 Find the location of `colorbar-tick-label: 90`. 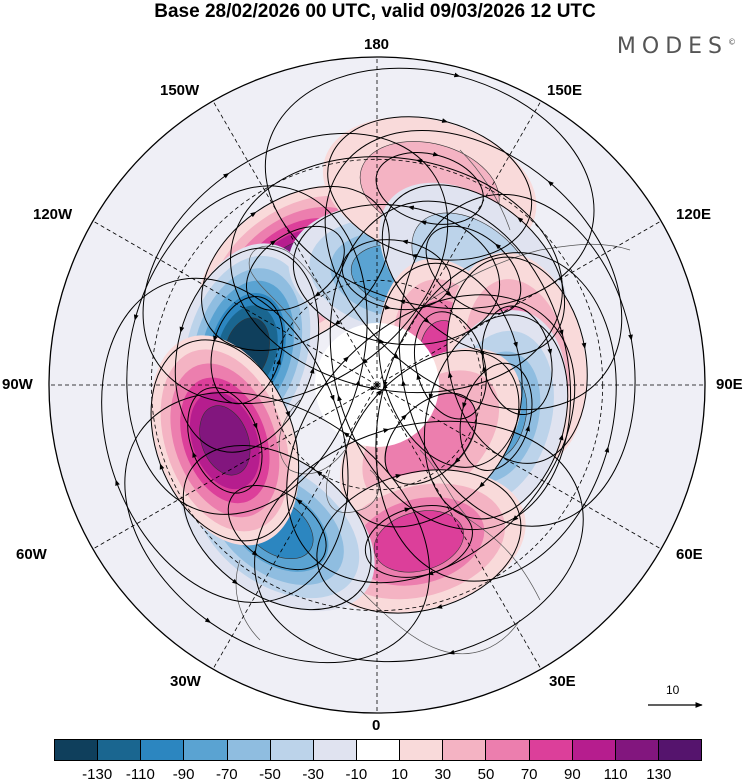

colorbar-tick-label: 90 is located at coordinates (572, 774).